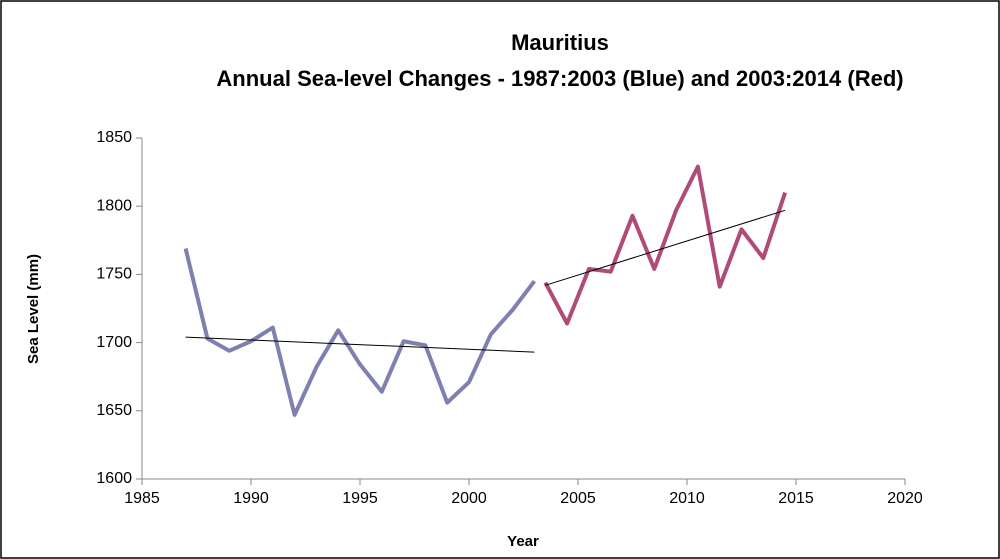 The height and width of the screenshot is (559, 1000). Describe the element at coordinates (560, 42) in the screenshot. I see `chart-title: Mauritius` at that location.